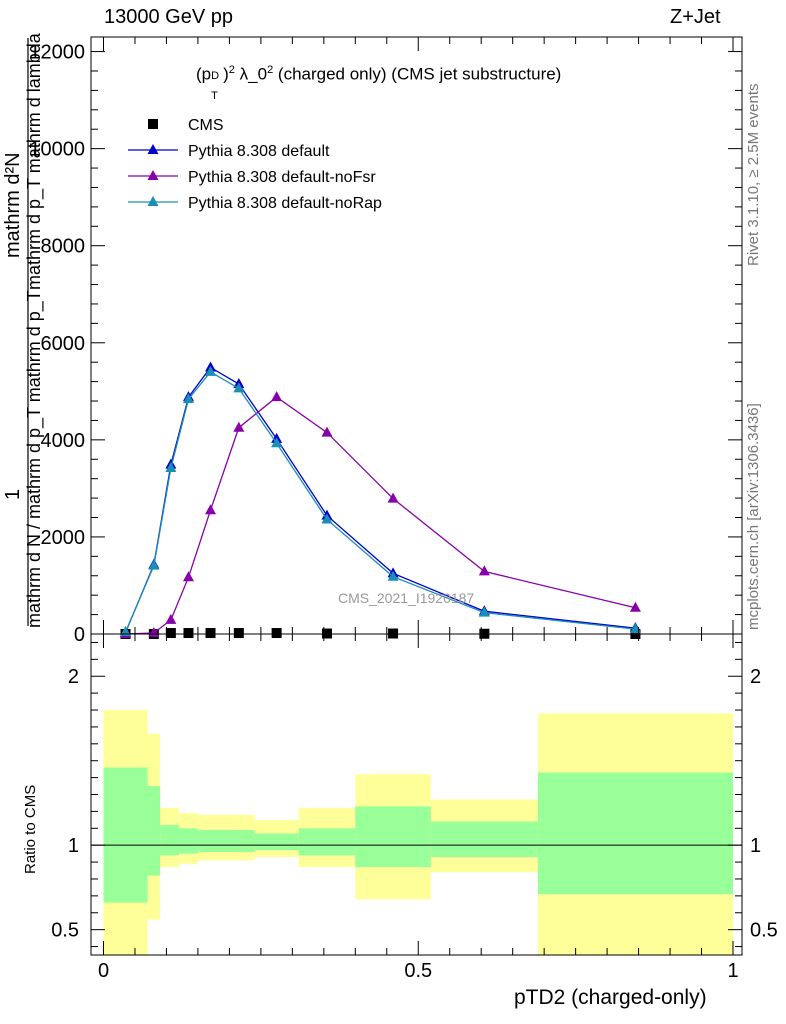 The width and height of the screenshot is (786, 1024). I want to click on y-axis-label-one: 1, so click(13, 494).